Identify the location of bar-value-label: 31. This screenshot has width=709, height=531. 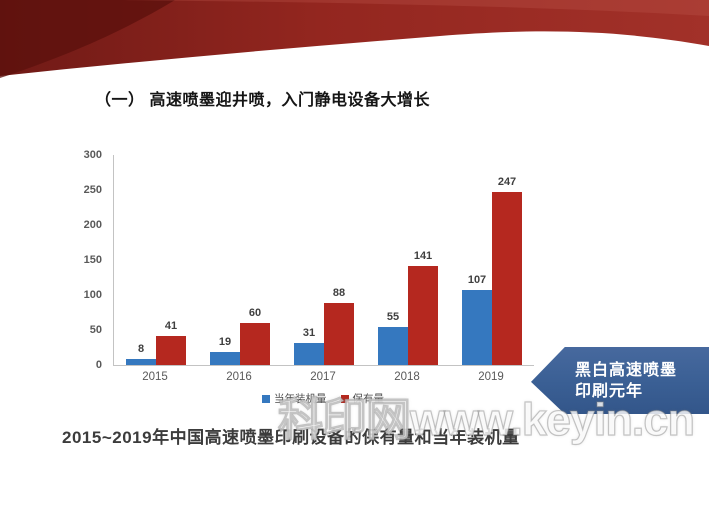
(309, 333).